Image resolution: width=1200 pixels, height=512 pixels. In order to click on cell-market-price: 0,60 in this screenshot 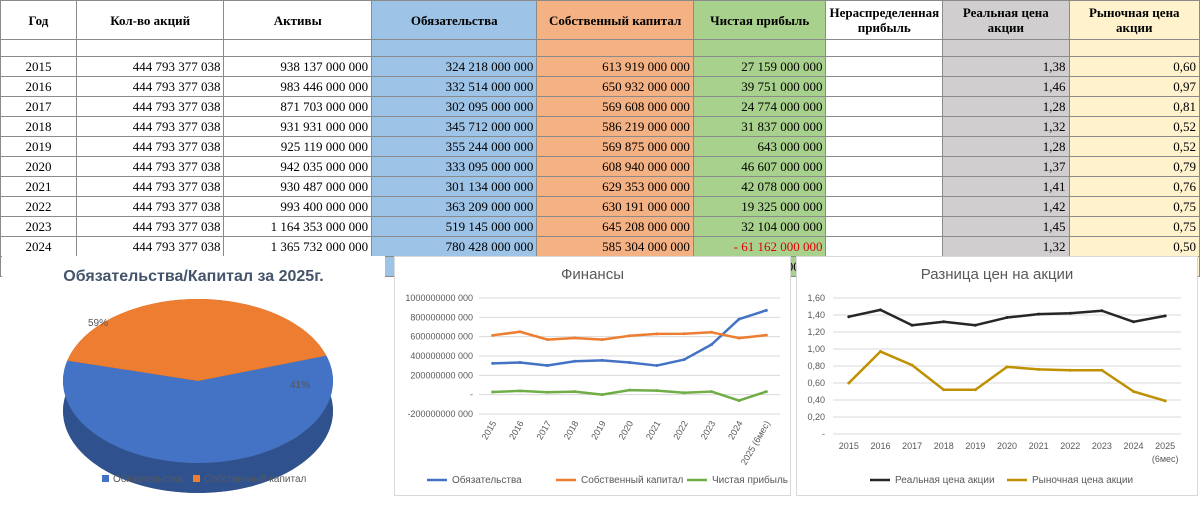, I will do `click(1134, 66)`.